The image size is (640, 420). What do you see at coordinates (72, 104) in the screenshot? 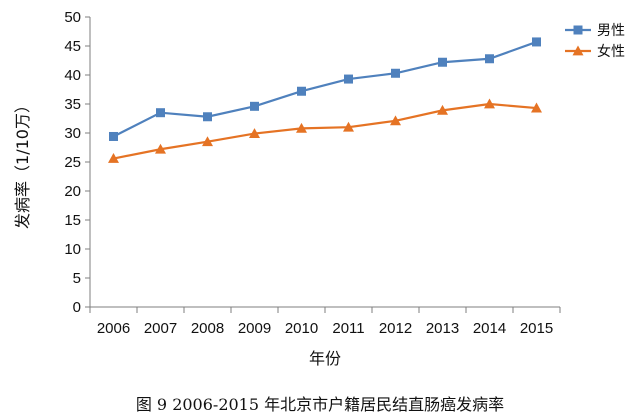
I see `y-tick-label: 35` at bounding box center [72, 104].